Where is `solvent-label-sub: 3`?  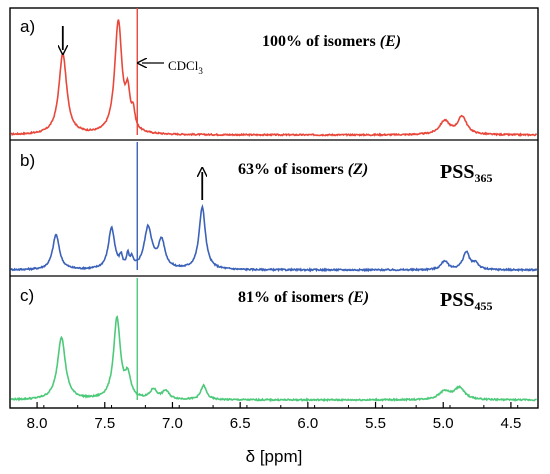
solvent-label-sub: 3 is located at coordinates (200, 71).